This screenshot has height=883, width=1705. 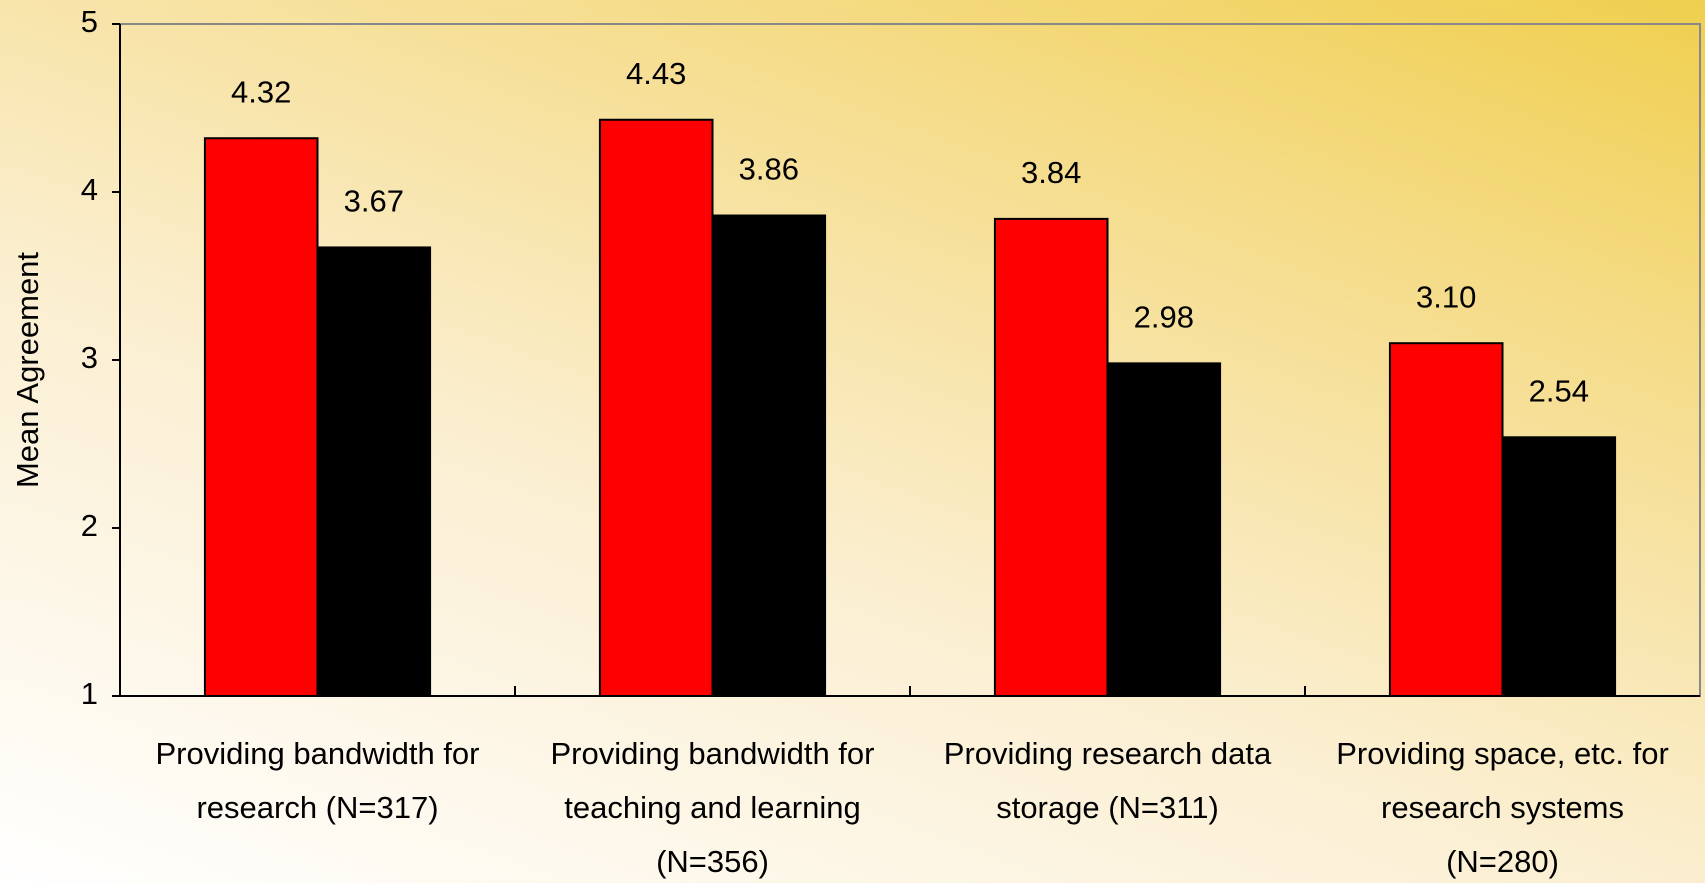 I want to click on value-label: 2.98, so click(x=1164, y=317).